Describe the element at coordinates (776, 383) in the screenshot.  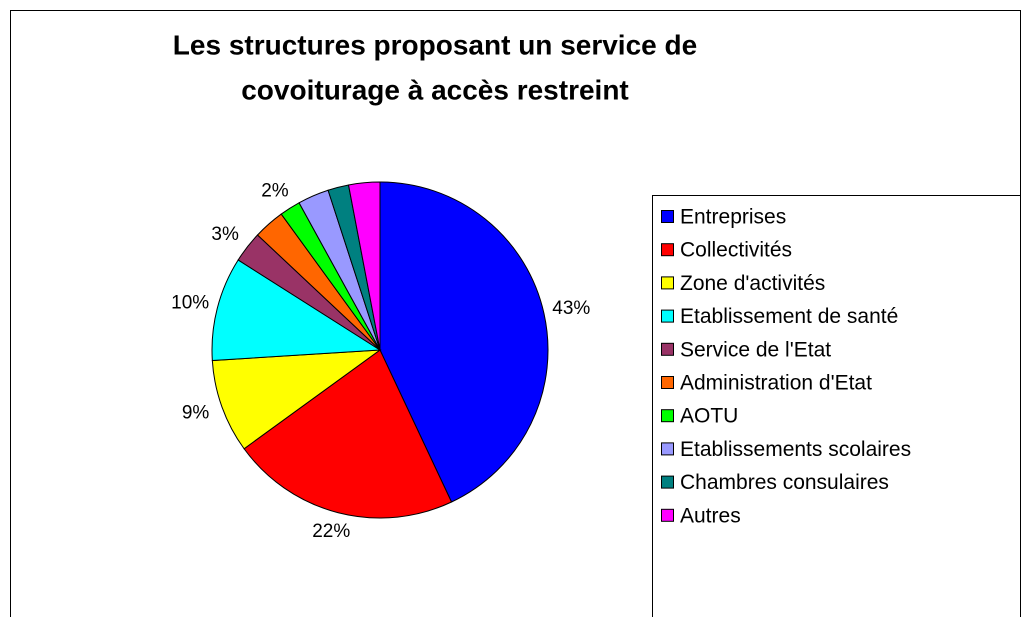
I see `legend-label: Administration d'Etat` at that location.